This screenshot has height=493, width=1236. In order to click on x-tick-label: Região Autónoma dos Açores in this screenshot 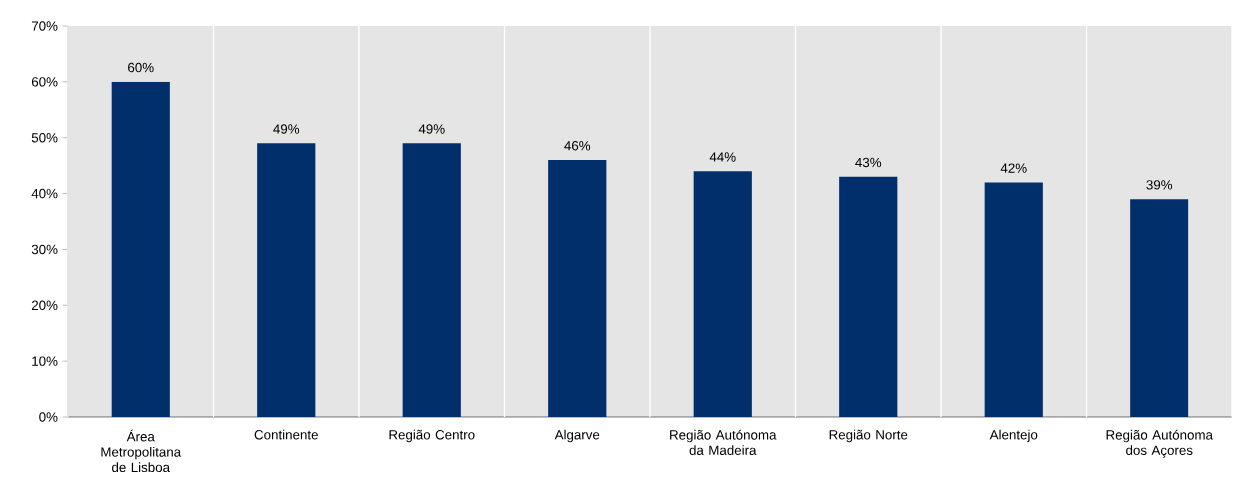, I will do `click(1159, 443)`.